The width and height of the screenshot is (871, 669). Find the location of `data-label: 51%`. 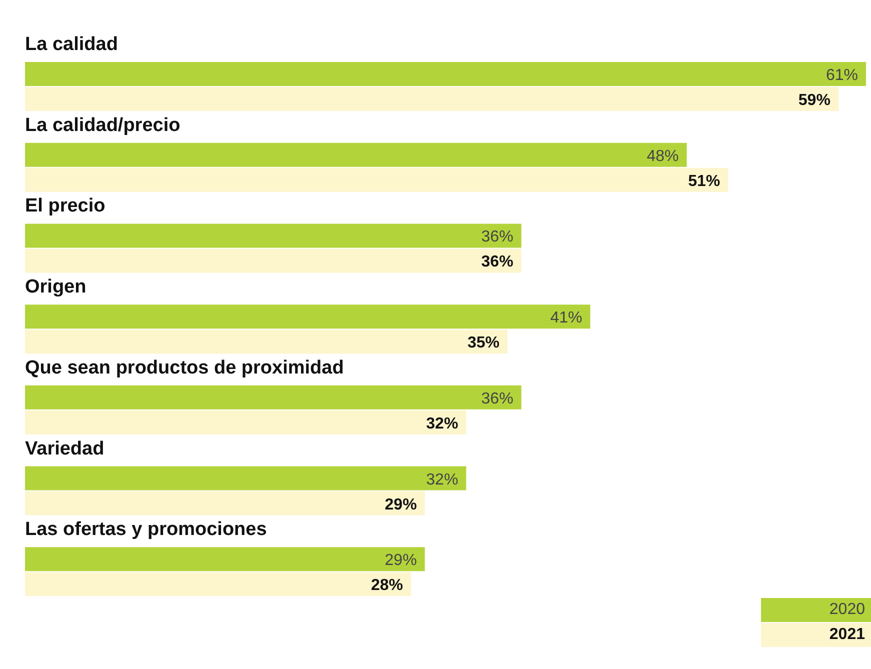

data-label: 51% is located at coordinates (704, 181).